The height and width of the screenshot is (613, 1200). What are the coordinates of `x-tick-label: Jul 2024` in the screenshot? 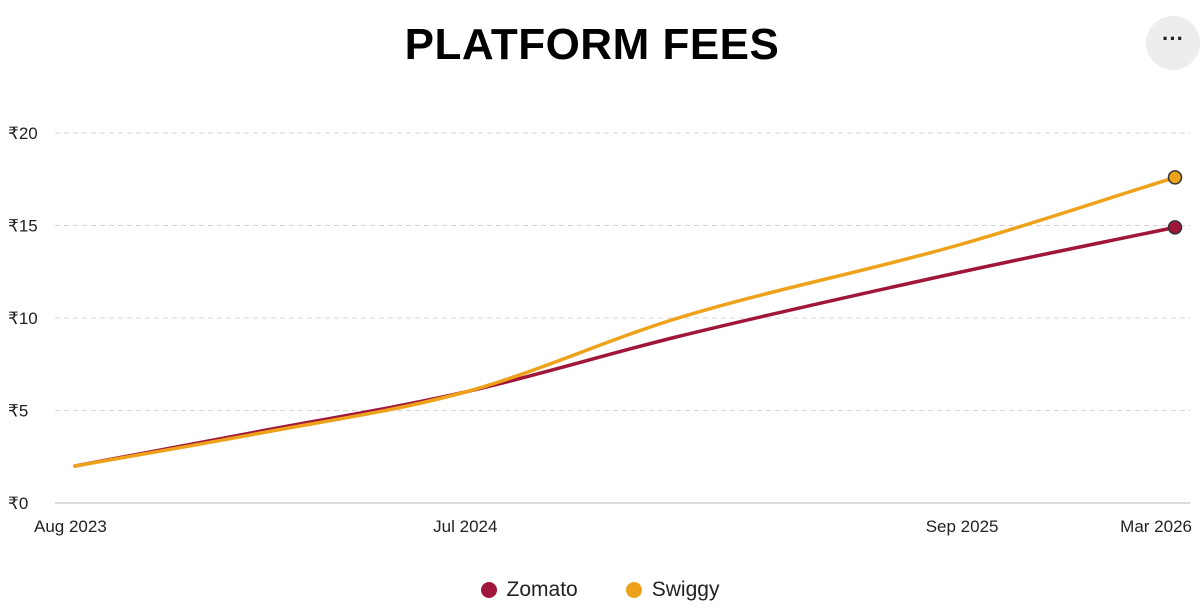 It's located at (465, 526).